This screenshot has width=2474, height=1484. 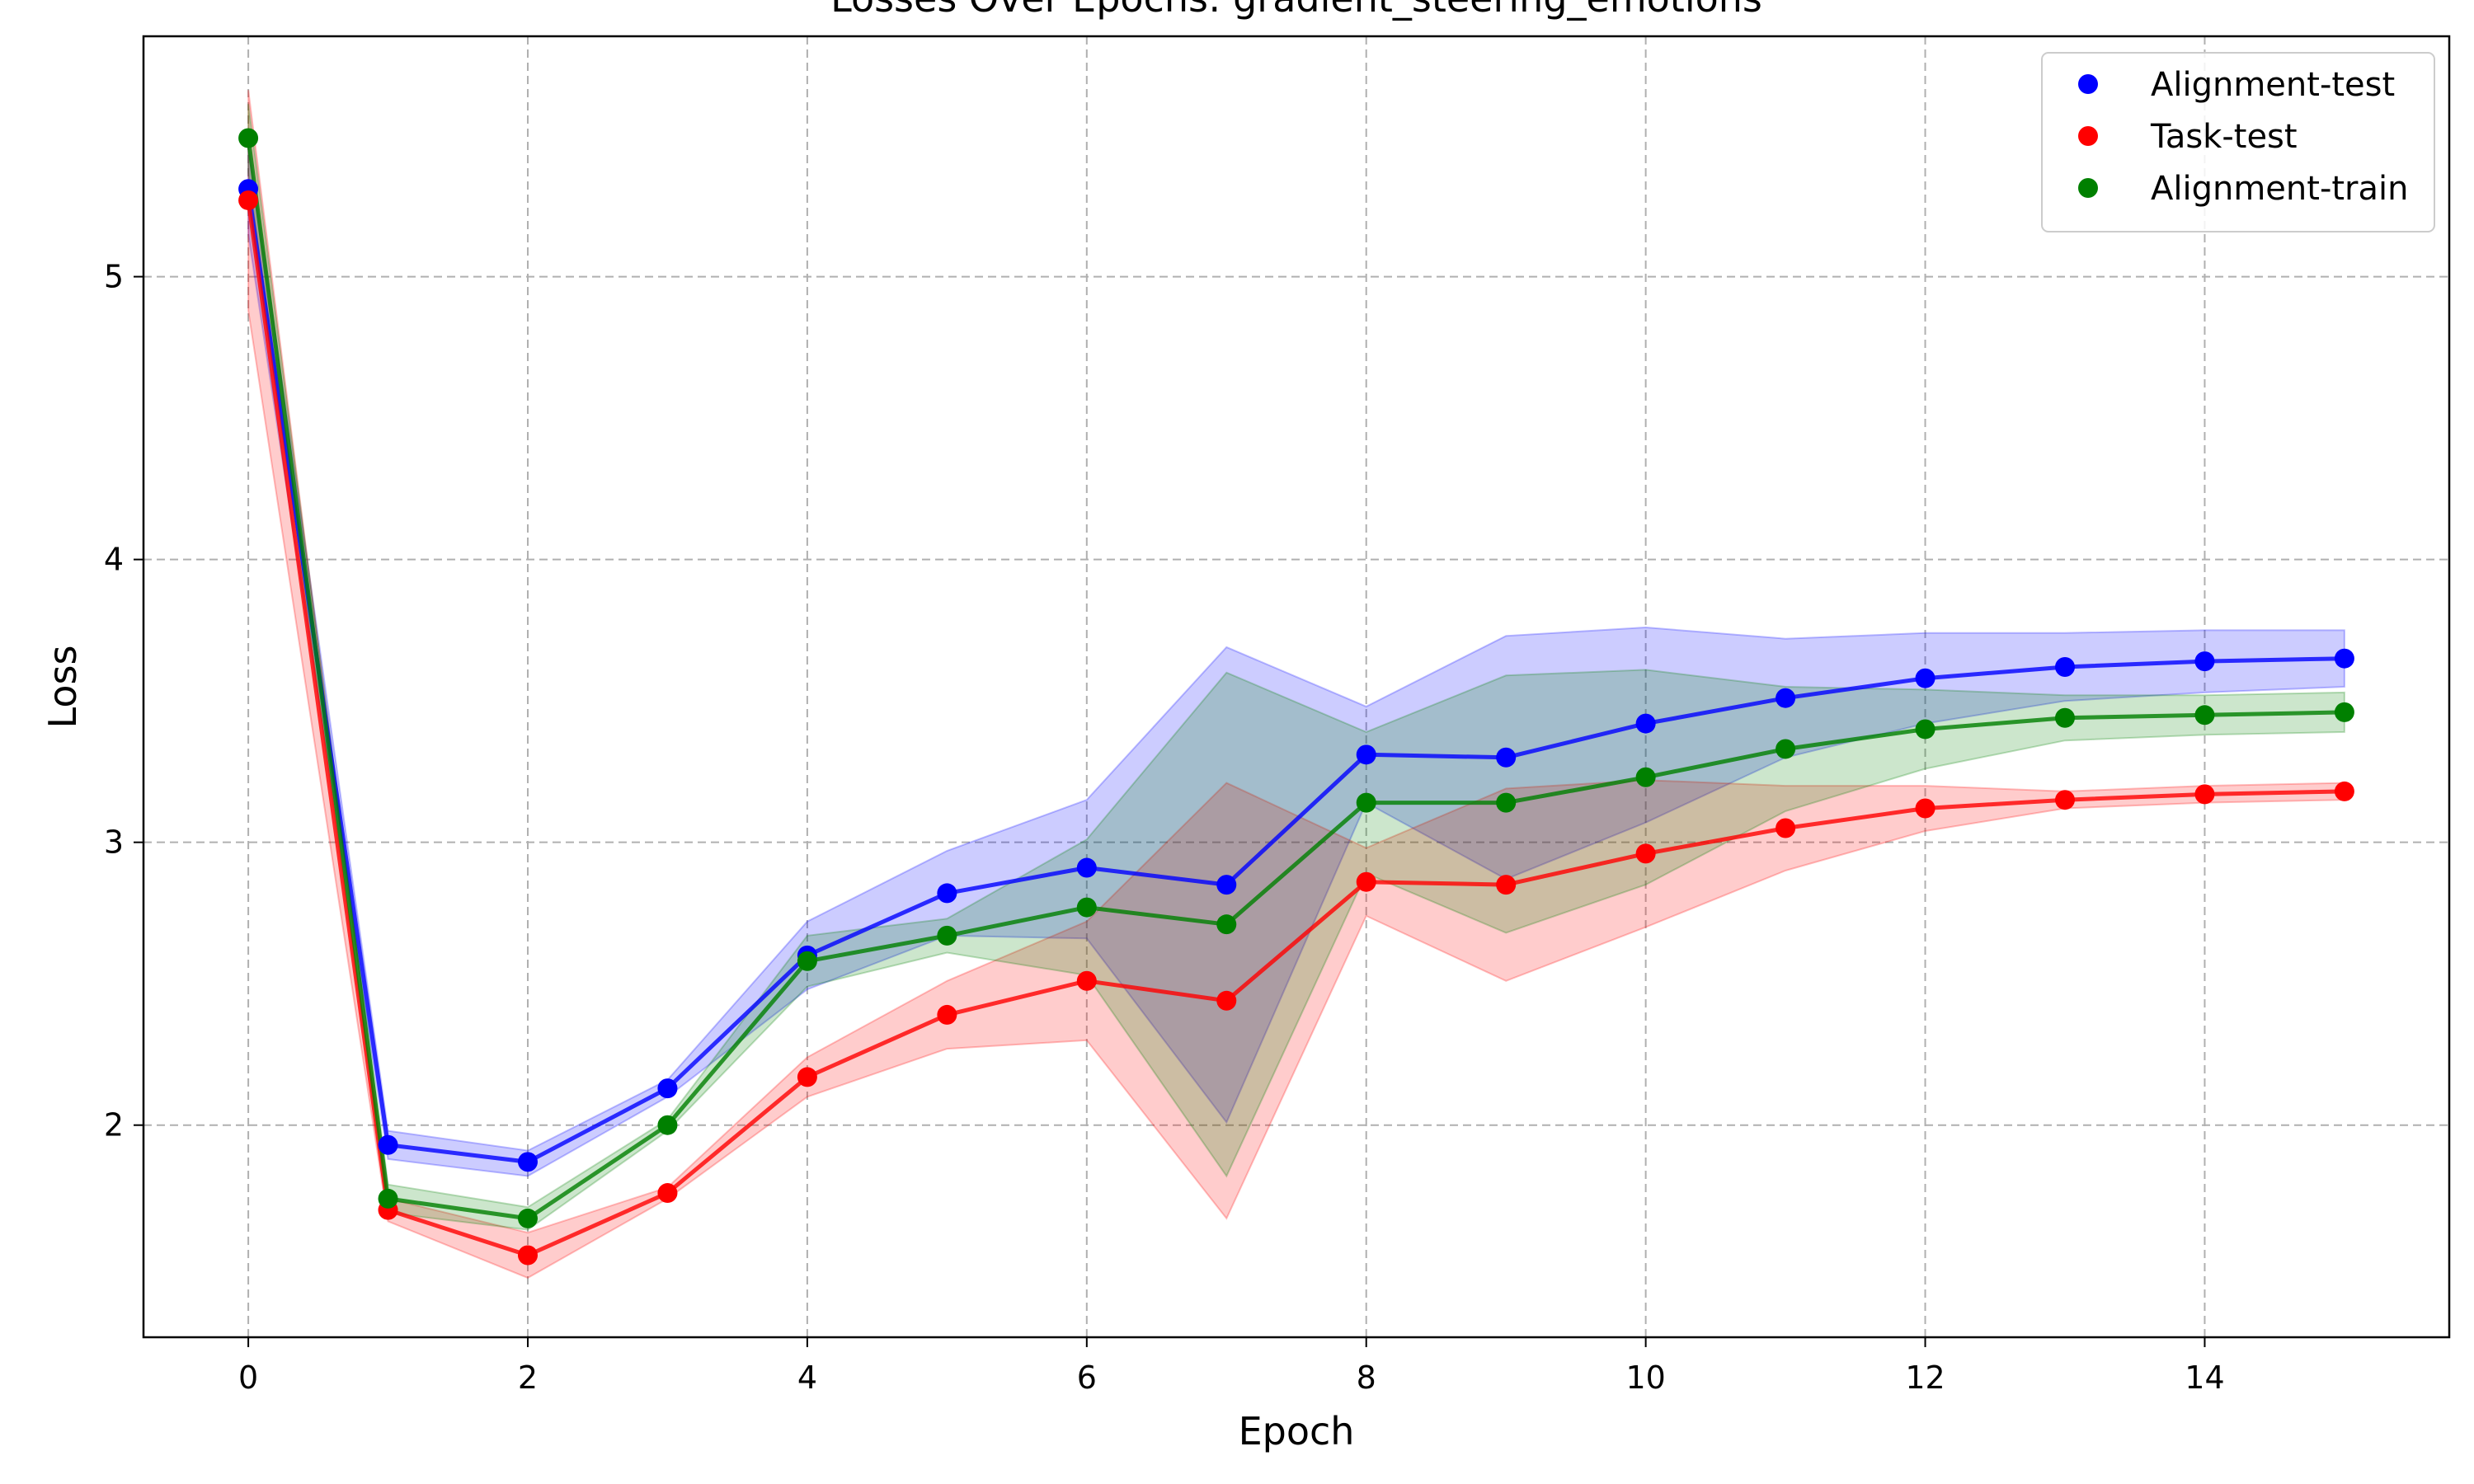 What do you see at coordinates (528, 1378) in the screenshot?
I see `x-tick-label: 2` at bounding box center [528, 1378].